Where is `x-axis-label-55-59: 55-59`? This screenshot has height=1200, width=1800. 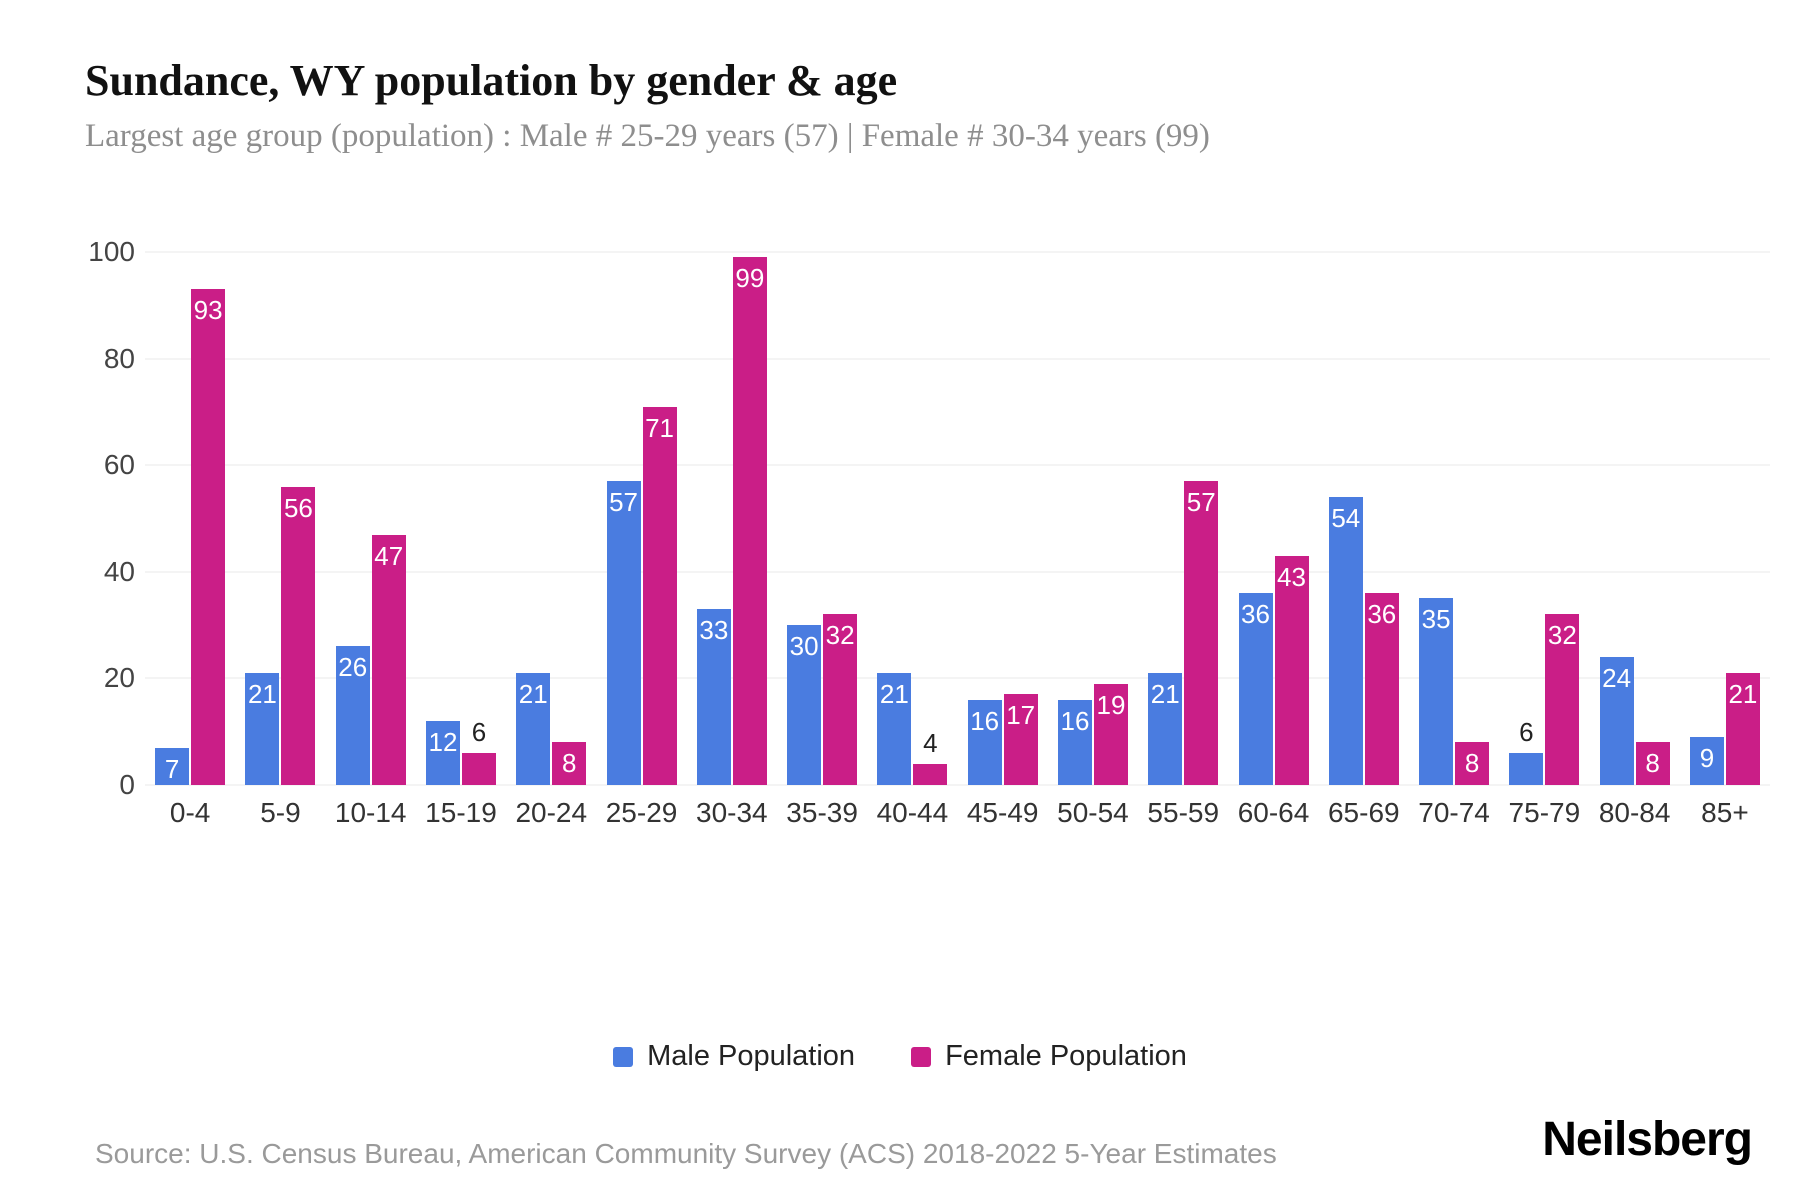
x-axis-label-55-59: 55-59 is located at coordinates (1183, 812).